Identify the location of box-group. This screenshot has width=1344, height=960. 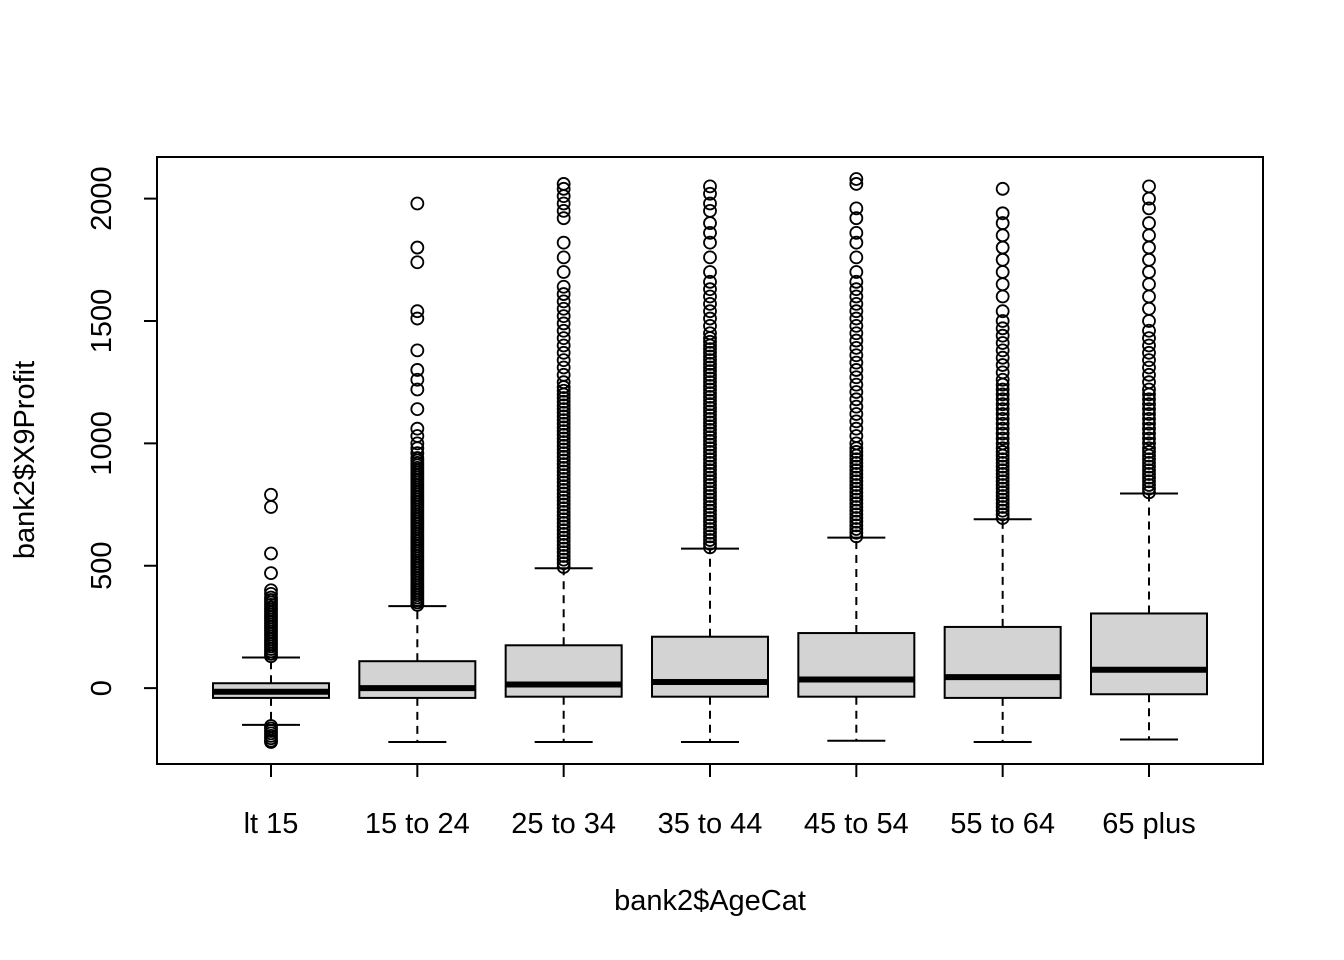
(856, 457).